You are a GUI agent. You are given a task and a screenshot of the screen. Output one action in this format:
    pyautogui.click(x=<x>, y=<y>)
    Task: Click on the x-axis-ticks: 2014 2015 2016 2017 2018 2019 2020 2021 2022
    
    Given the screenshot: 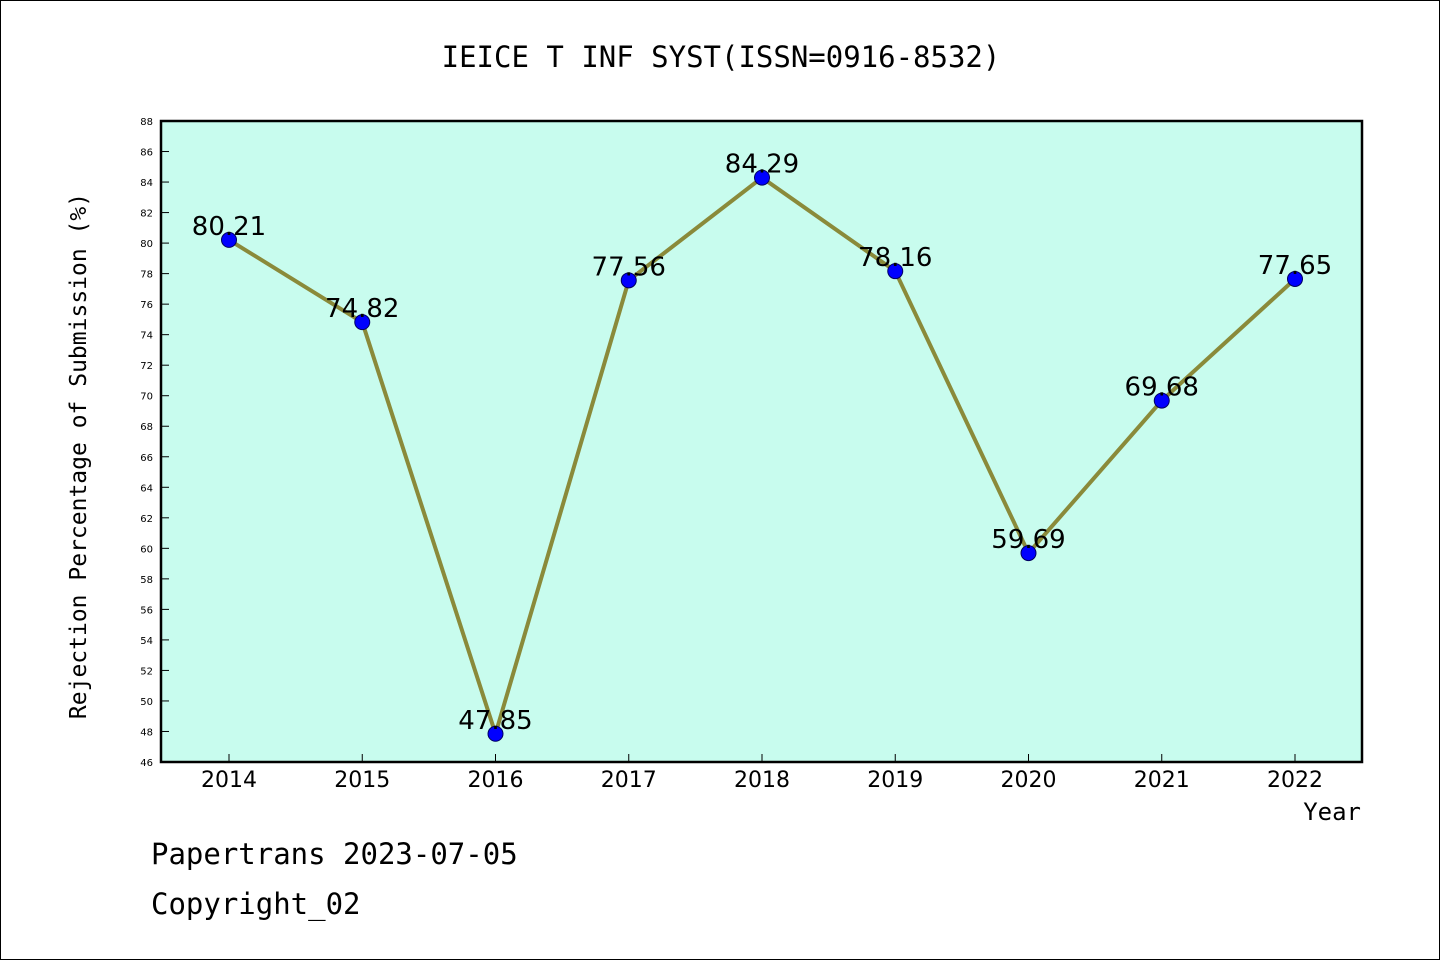 What is the action you would take?
    pyautogui.click(x=762, y=773)
    